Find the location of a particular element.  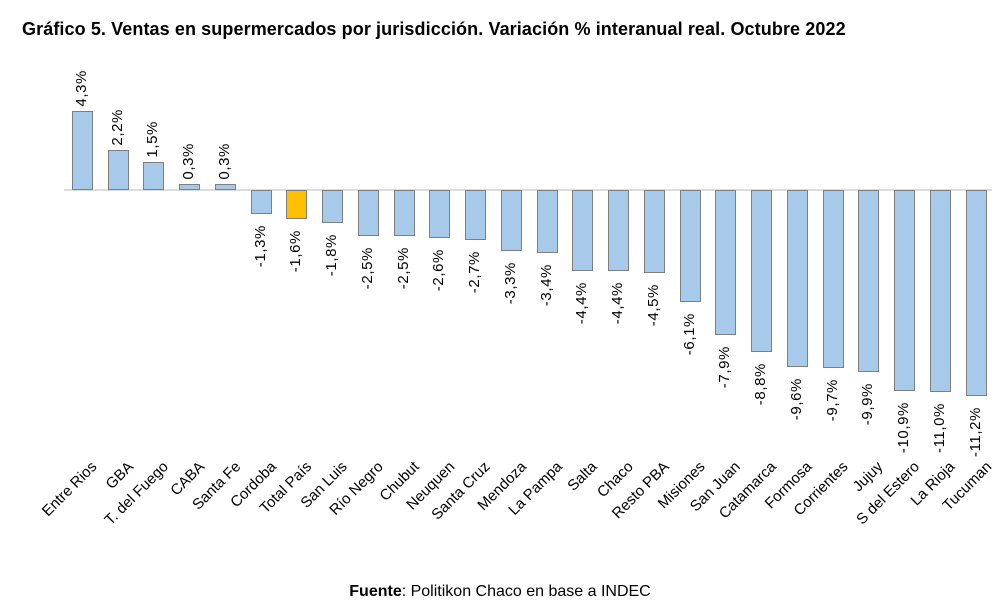

value-label: -3,4% is located at coordinates (546, 285).